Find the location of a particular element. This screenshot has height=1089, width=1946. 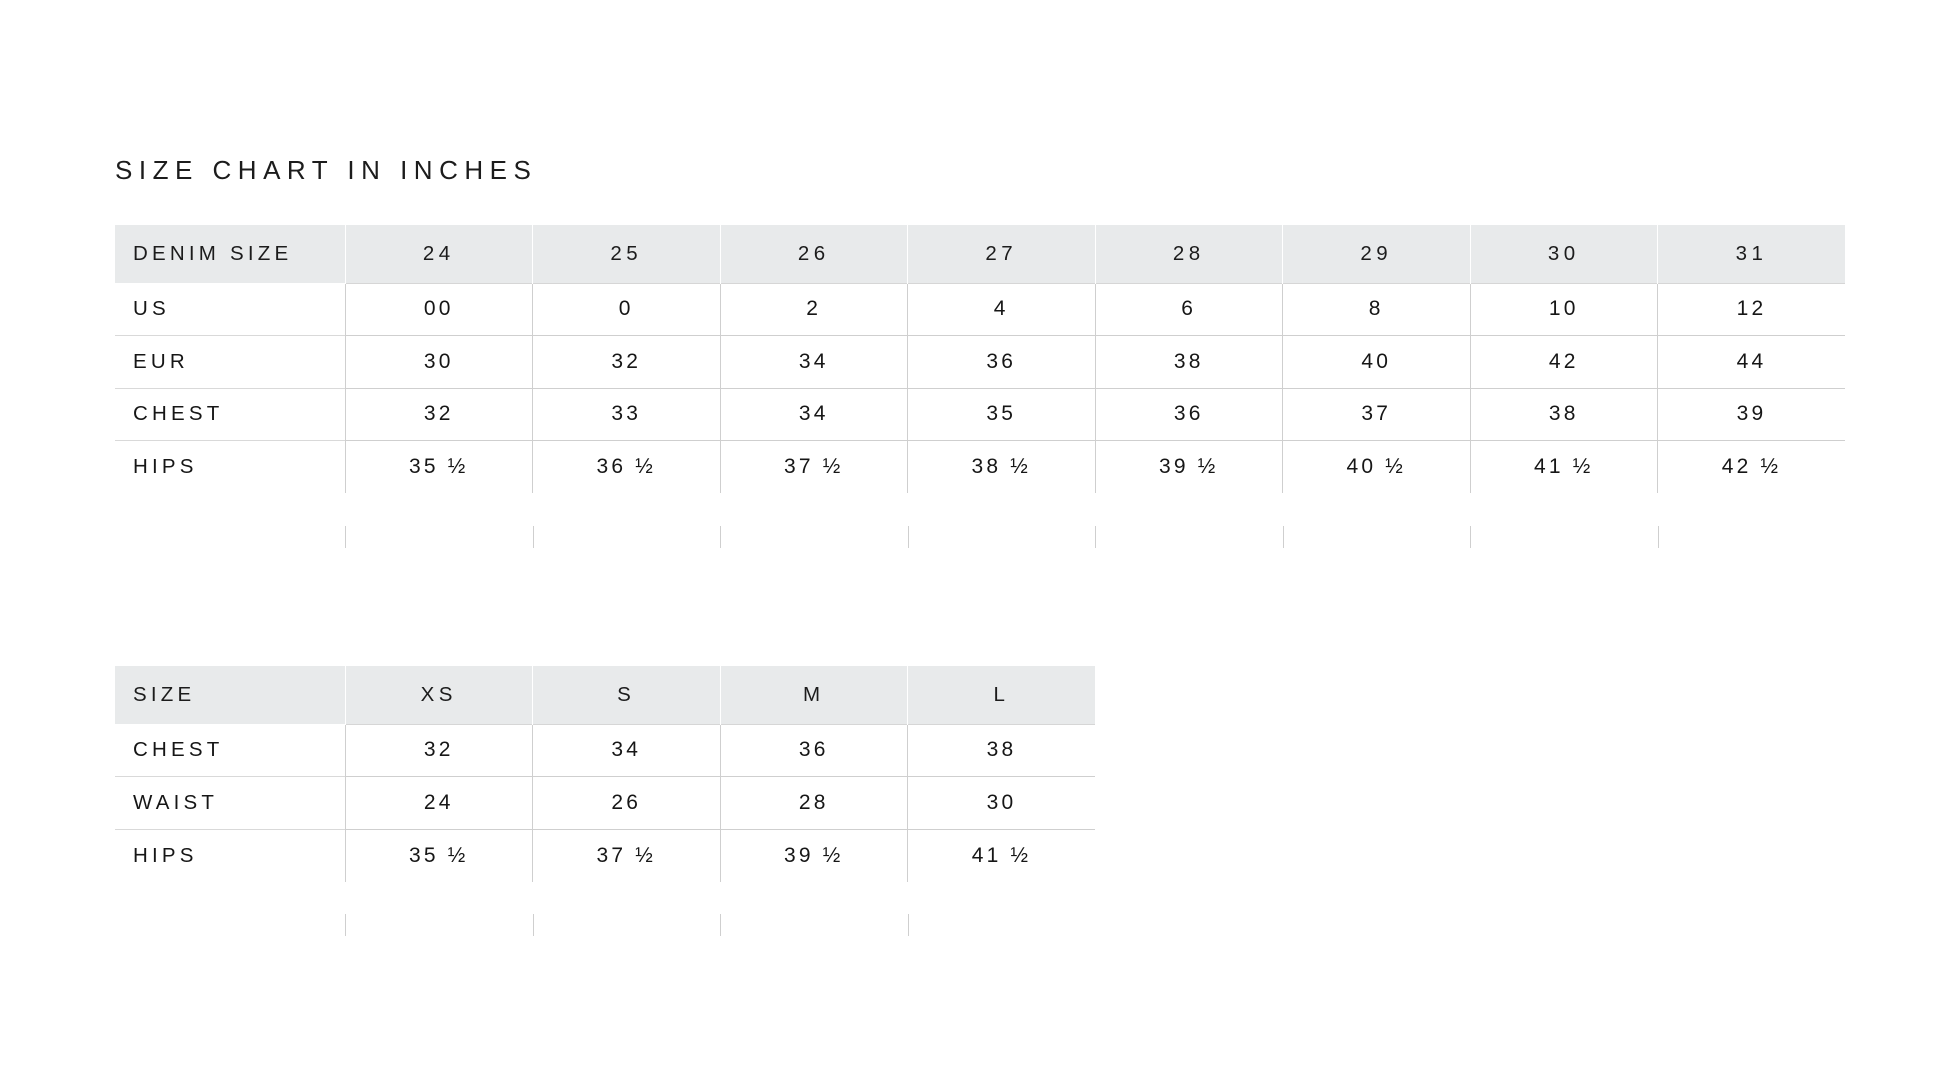

alpha-header-m: M is located at coordinates (813, 695).